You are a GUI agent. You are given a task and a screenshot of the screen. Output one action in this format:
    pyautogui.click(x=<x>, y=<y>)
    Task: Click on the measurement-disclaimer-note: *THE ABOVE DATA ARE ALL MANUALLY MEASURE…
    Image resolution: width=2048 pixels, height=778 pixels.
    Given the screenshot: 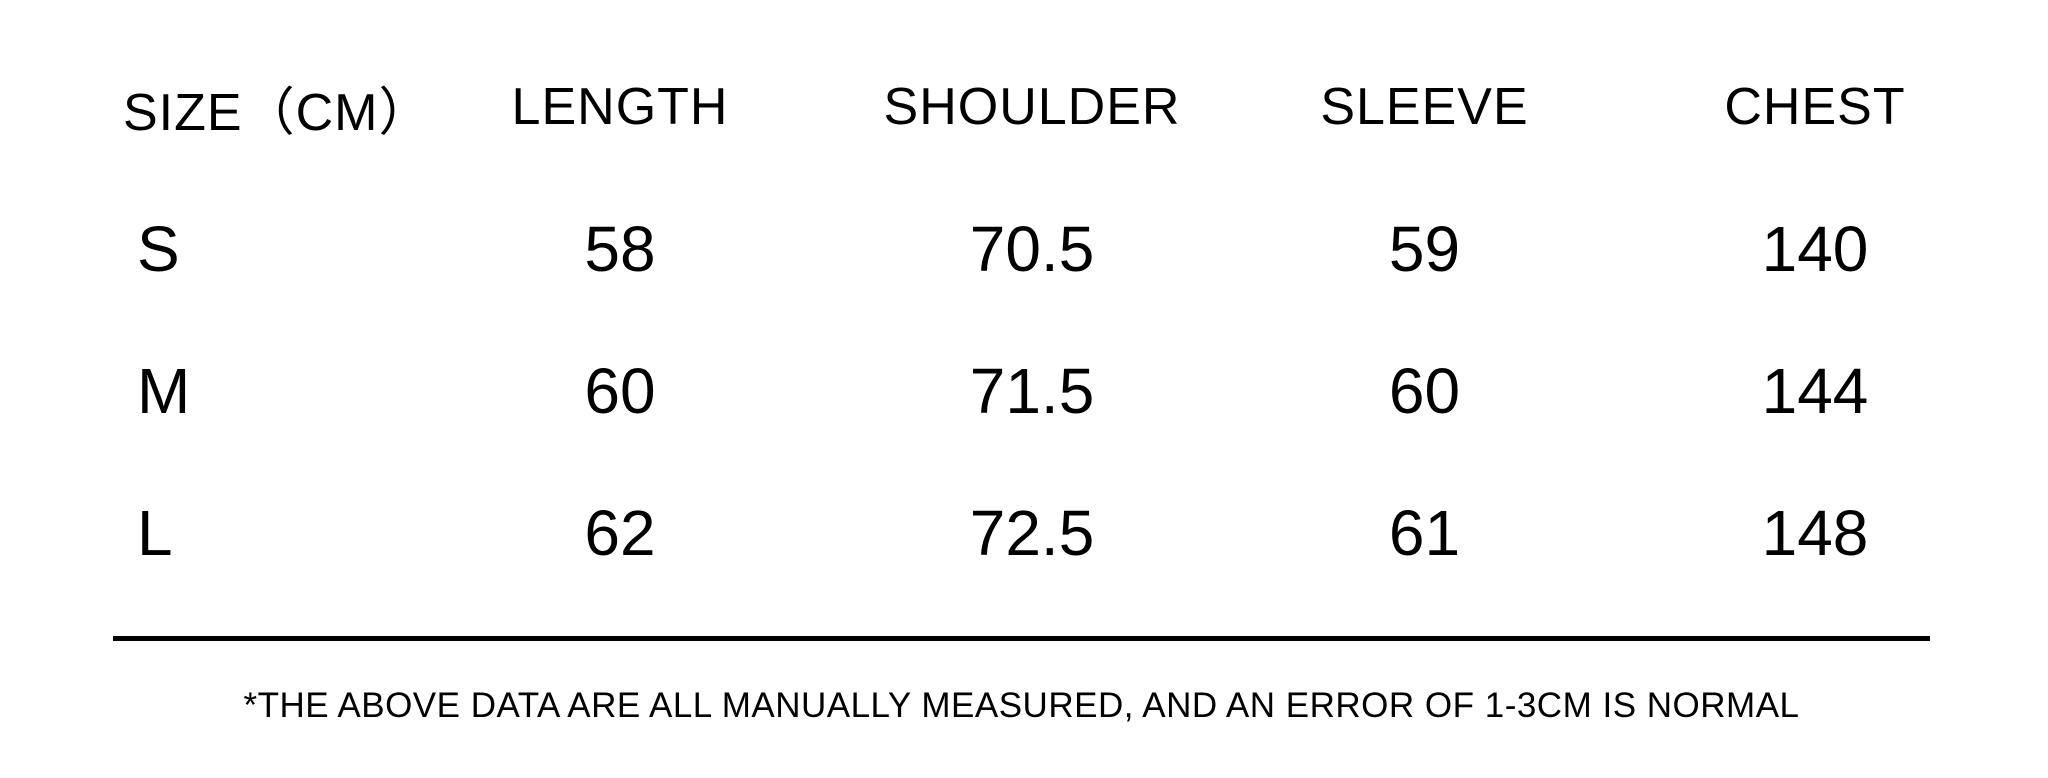 What is the action you would take?
    pyautogui.click(x=1021, y=705)
    